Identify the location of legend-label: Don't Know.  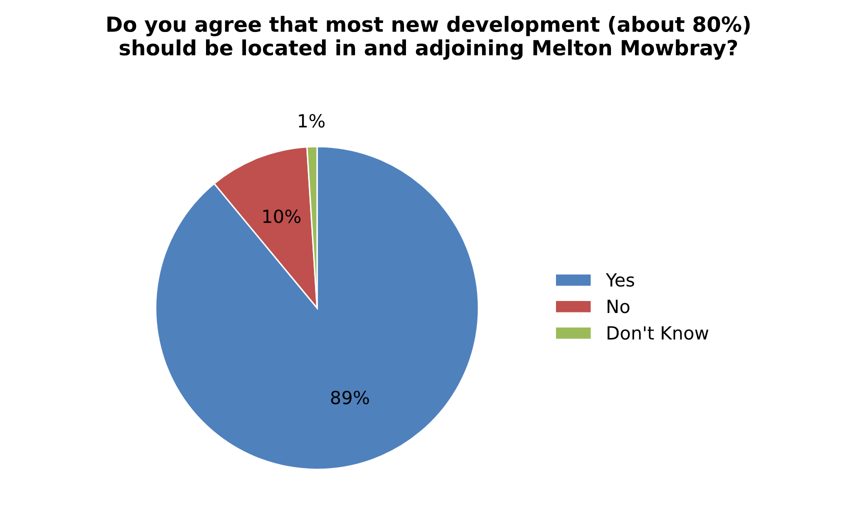
(658, 333).